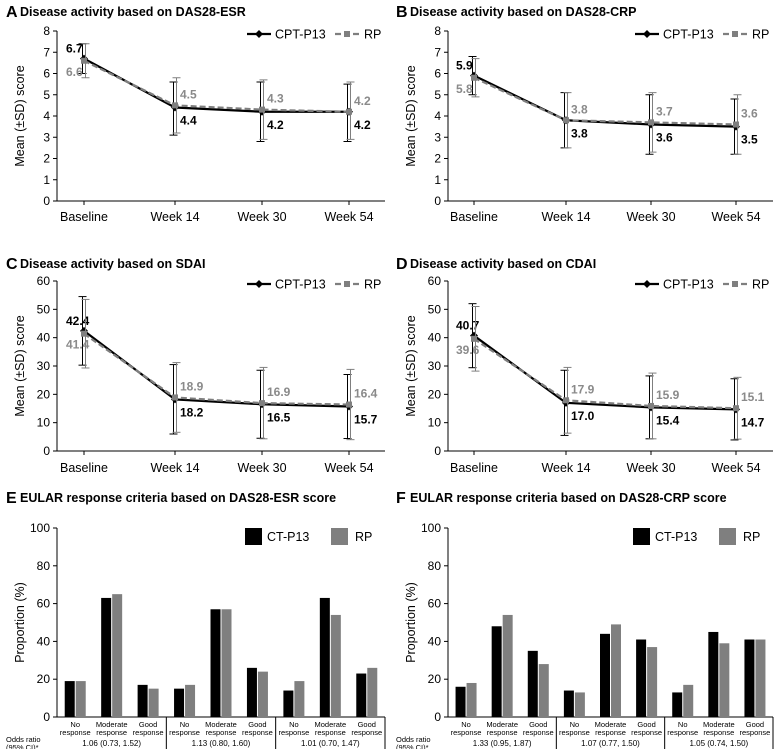  Describe the element at coordinates (610, 743) in the screenshot. I see `odds-ratio-value: 1.07 (0.77, 1.50)` at that location.